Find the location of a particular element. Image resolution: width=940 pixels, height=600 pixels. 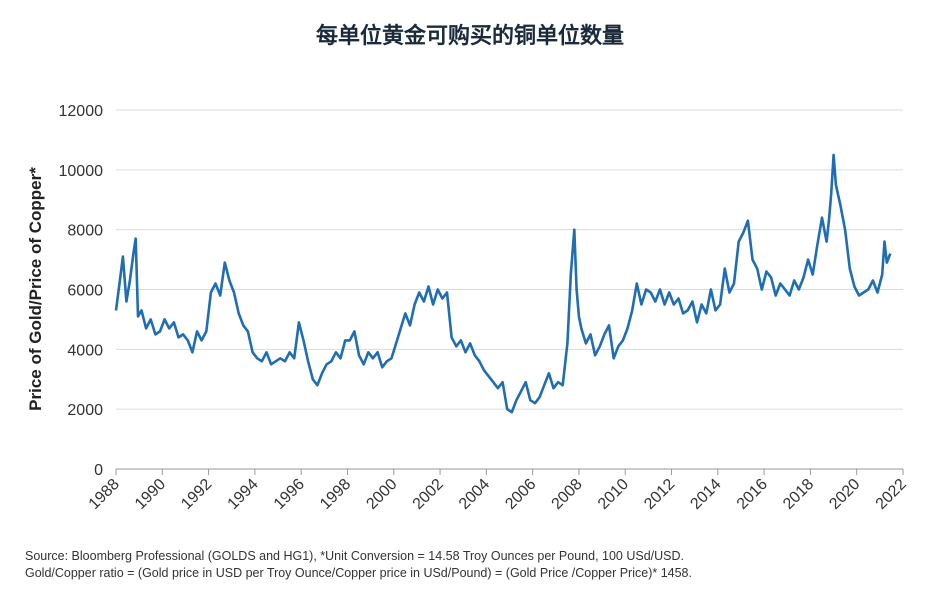

x-tick-label: 2008 is located at coordinates (567, 494).